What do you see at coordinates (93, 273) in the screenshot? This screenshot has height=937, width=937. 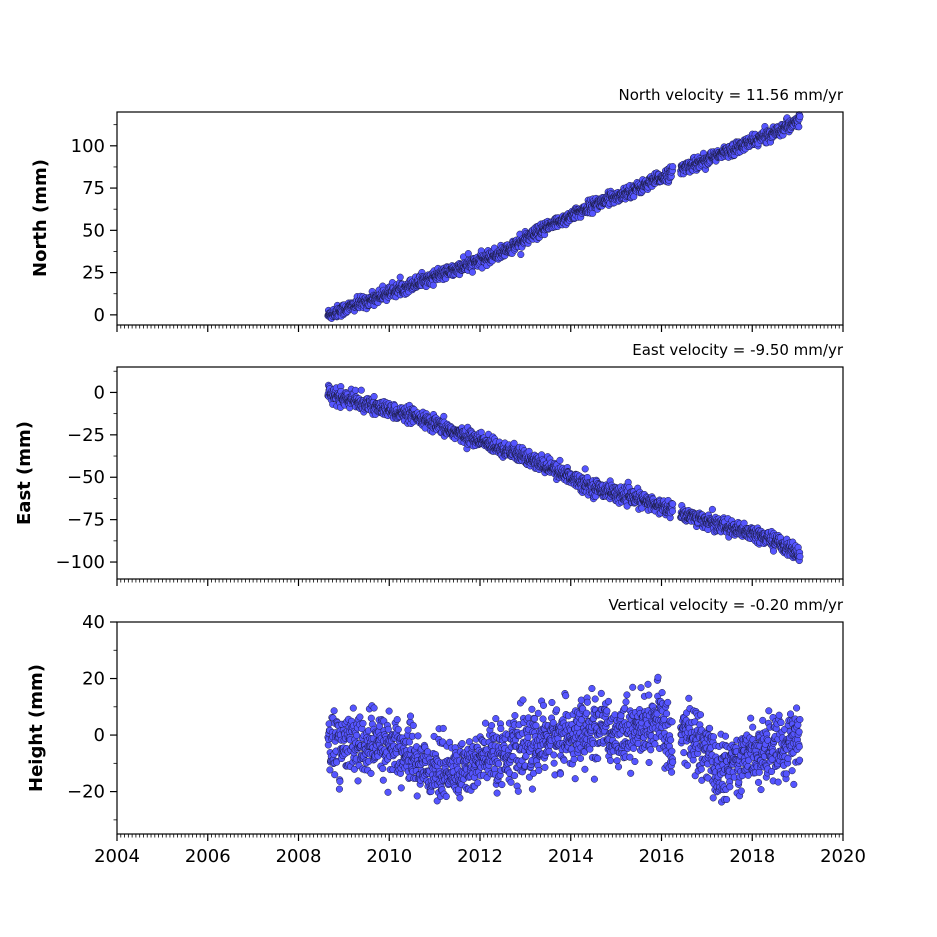 I see `y-tick-label: 25` at bounding box center [93, 273].